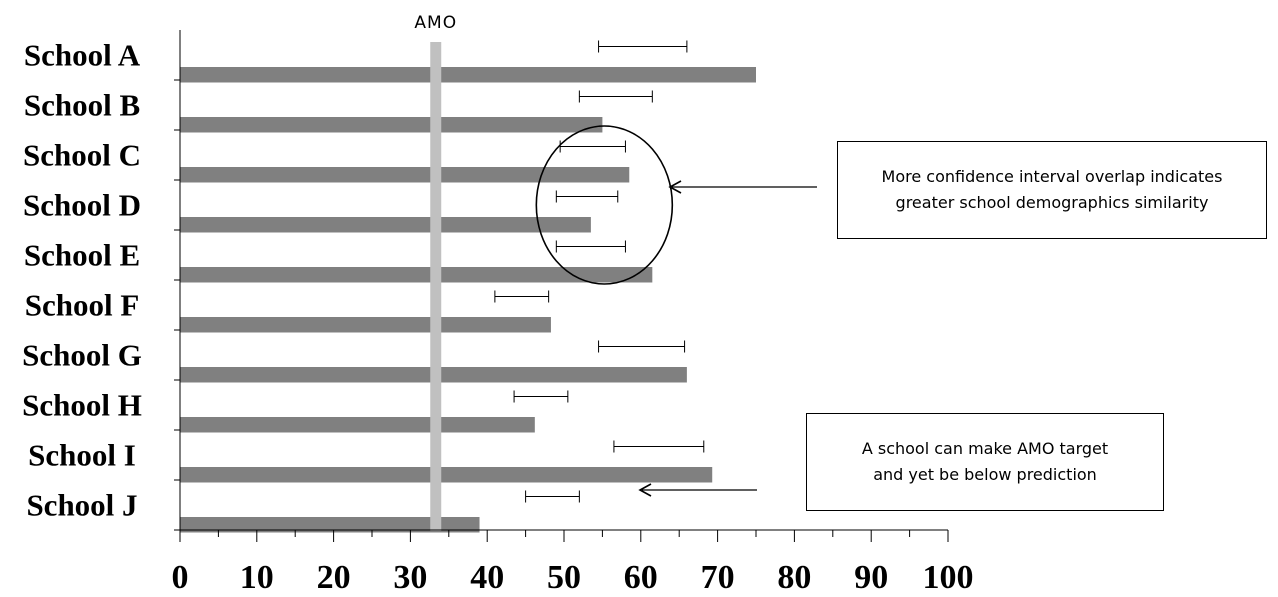 The width and height of the screenshot is (1278, 597). I want to click on category-label-school-j: School J, so click(81, 505).